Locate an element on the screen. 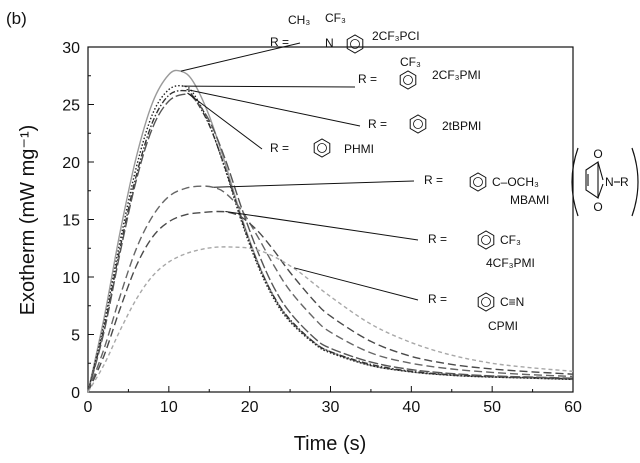 Image resolution: width=640 pixels, height=463 pixels. n-atom-label: N is located at coordinates (329, 43).